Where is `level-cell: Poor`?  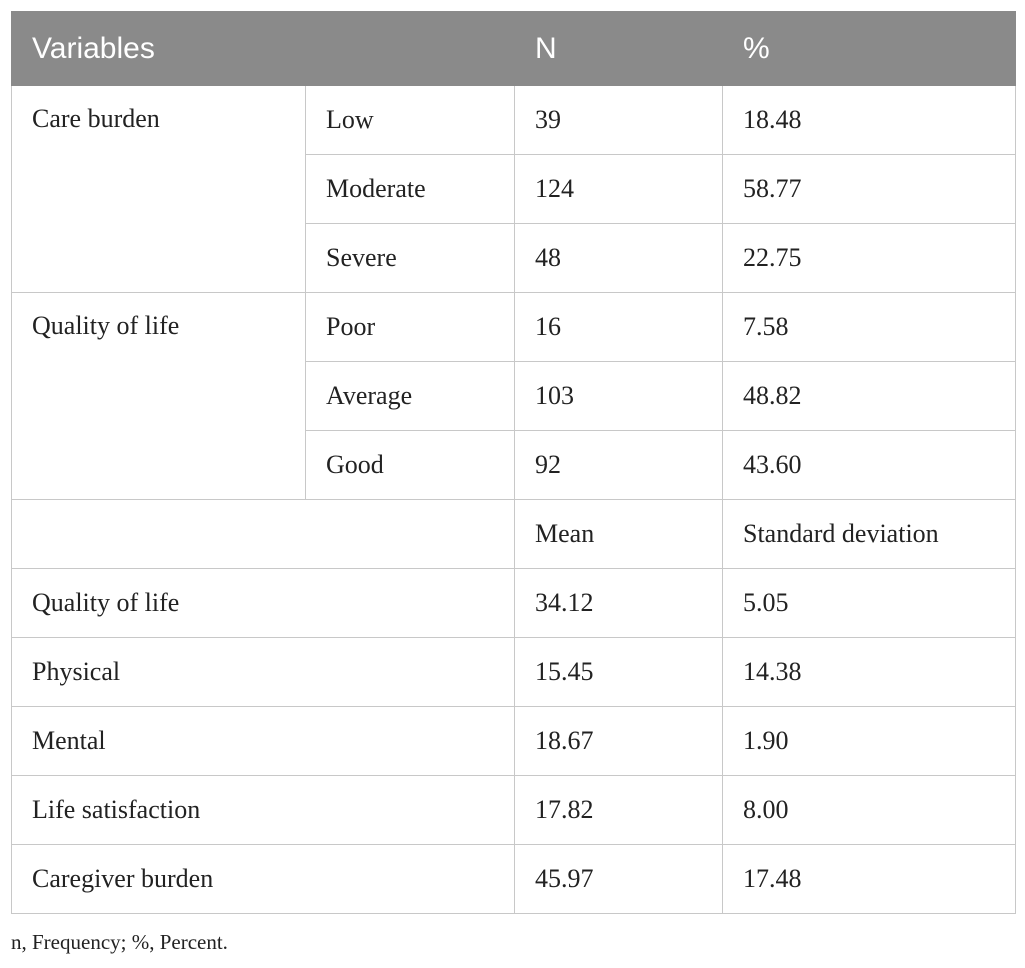 level-cell: Poor is located at coordinates (410, 327).